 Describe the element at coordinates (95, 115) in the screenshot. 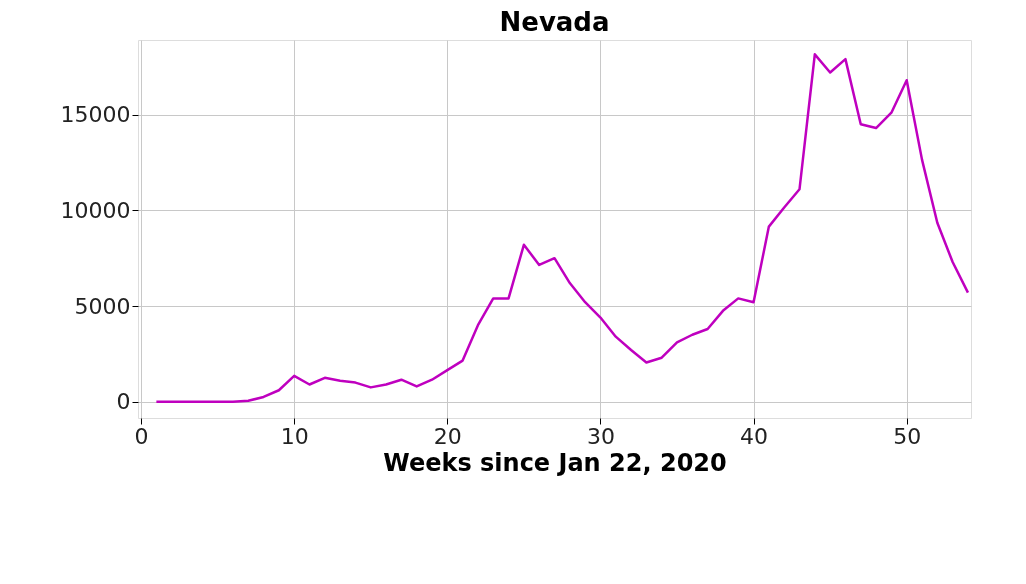

I see `y-tick-label: 15000` at that location.